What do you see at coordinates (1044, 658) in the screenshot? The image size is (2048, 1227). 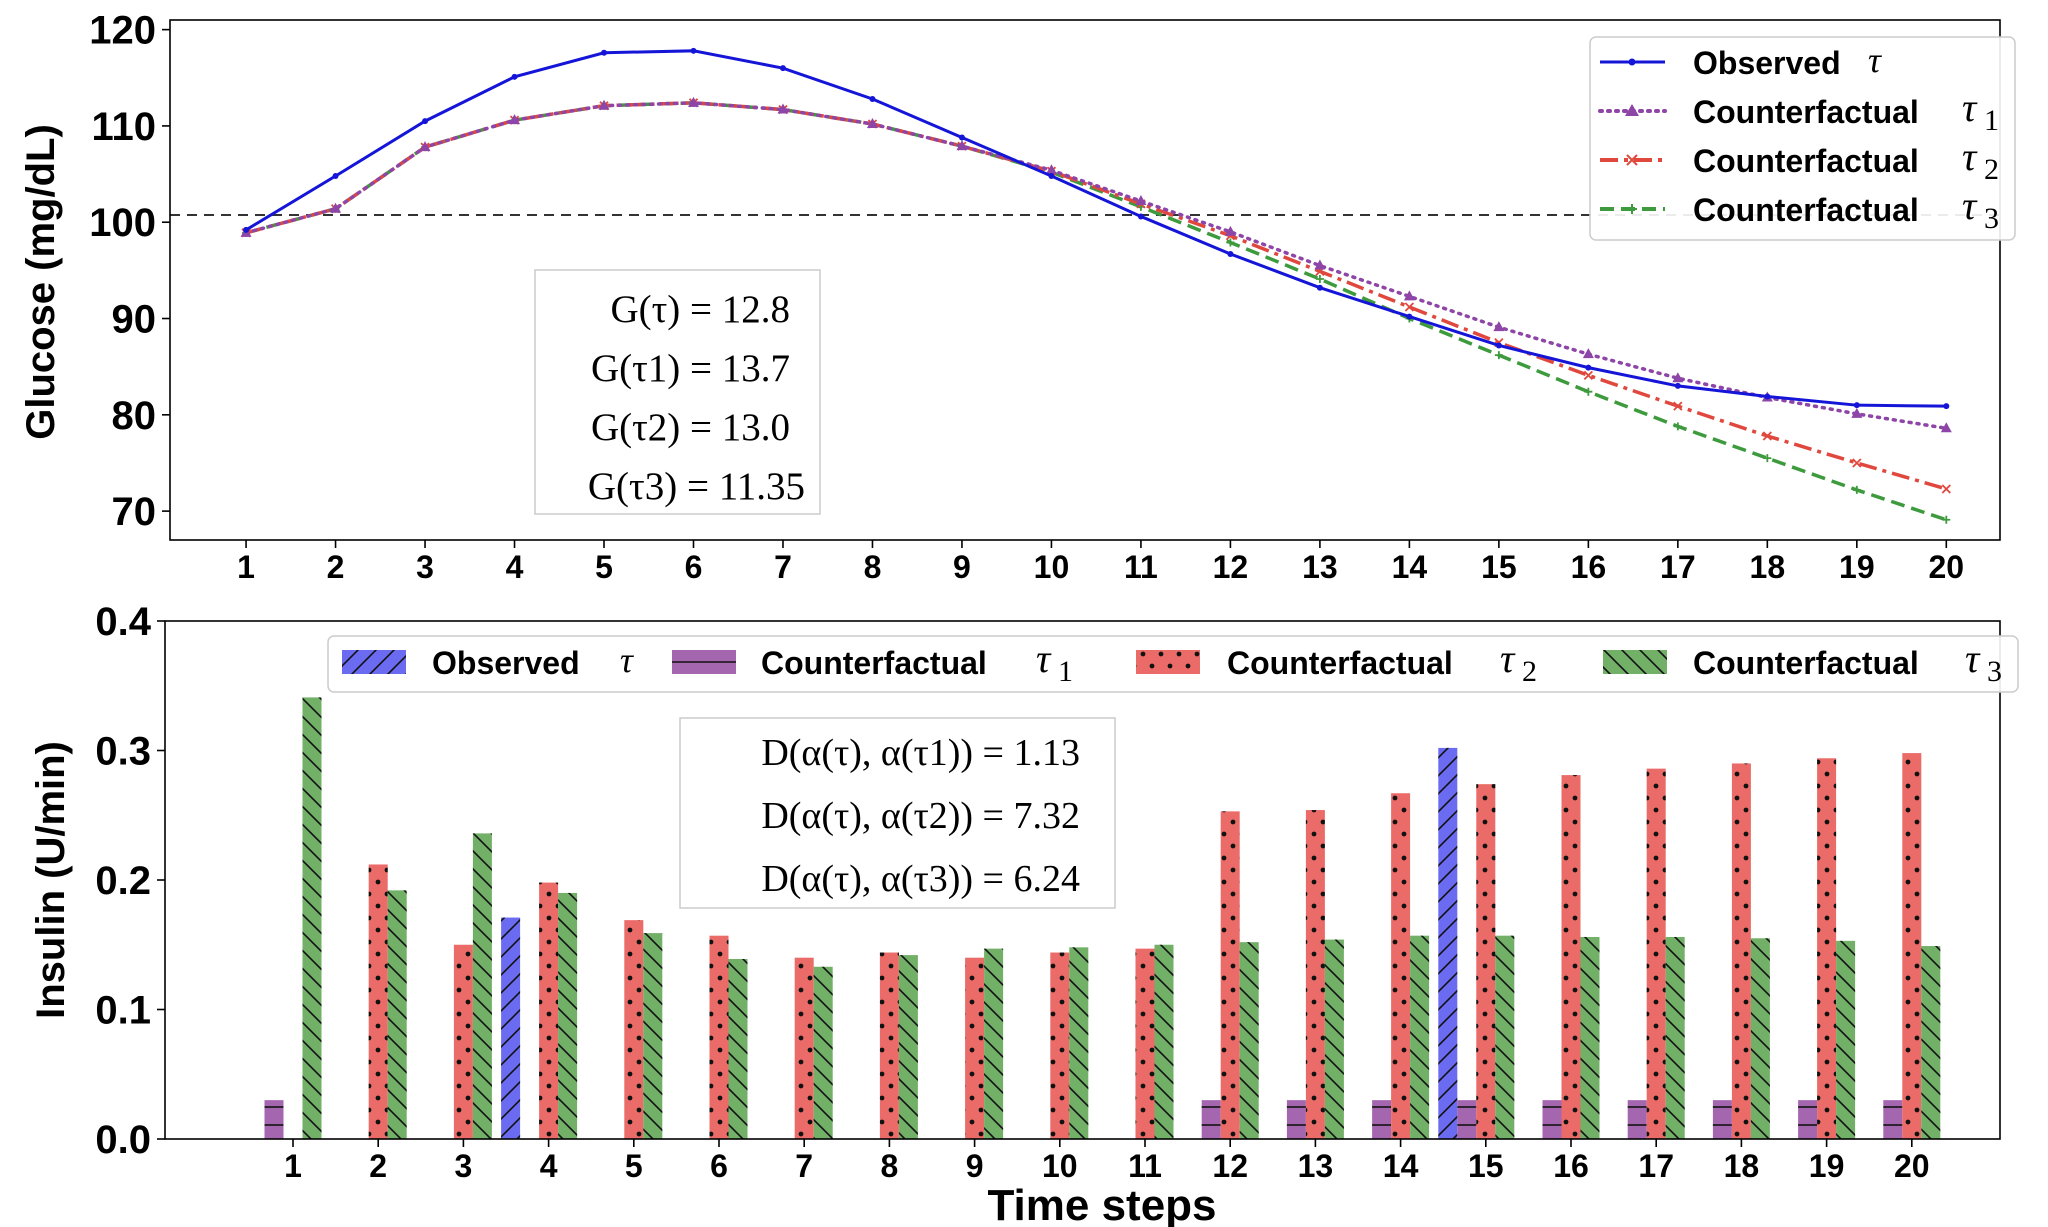 I see `bar-legend-cf1-tau: τ` at bounding box center [1044, 658].